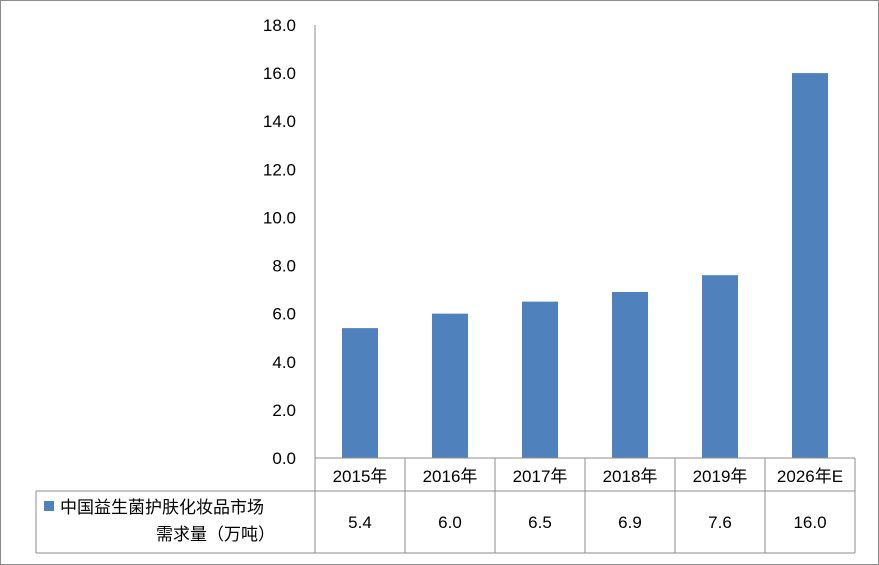 Image resolution: width=879 pixels, height=565 pixels. What do you see at coordinates (540, 522) in the screenshot?
I see `data-table-value: 6.5` at bounding box center [540, 522].